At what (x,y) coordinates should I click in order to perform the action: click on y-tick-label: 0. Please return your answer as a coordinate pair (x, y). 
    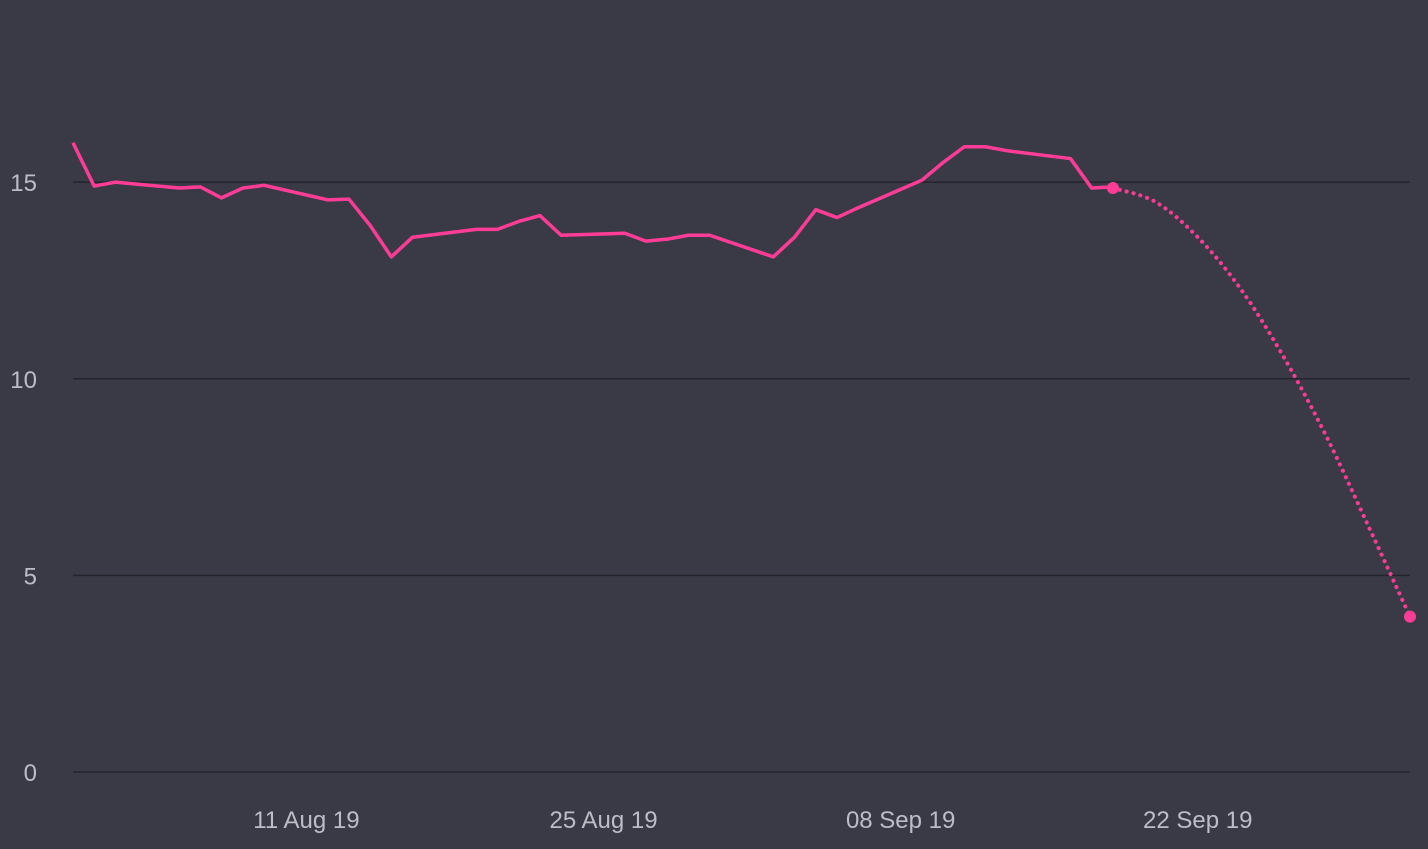
    Looking at the image, I should click on (30, 773).